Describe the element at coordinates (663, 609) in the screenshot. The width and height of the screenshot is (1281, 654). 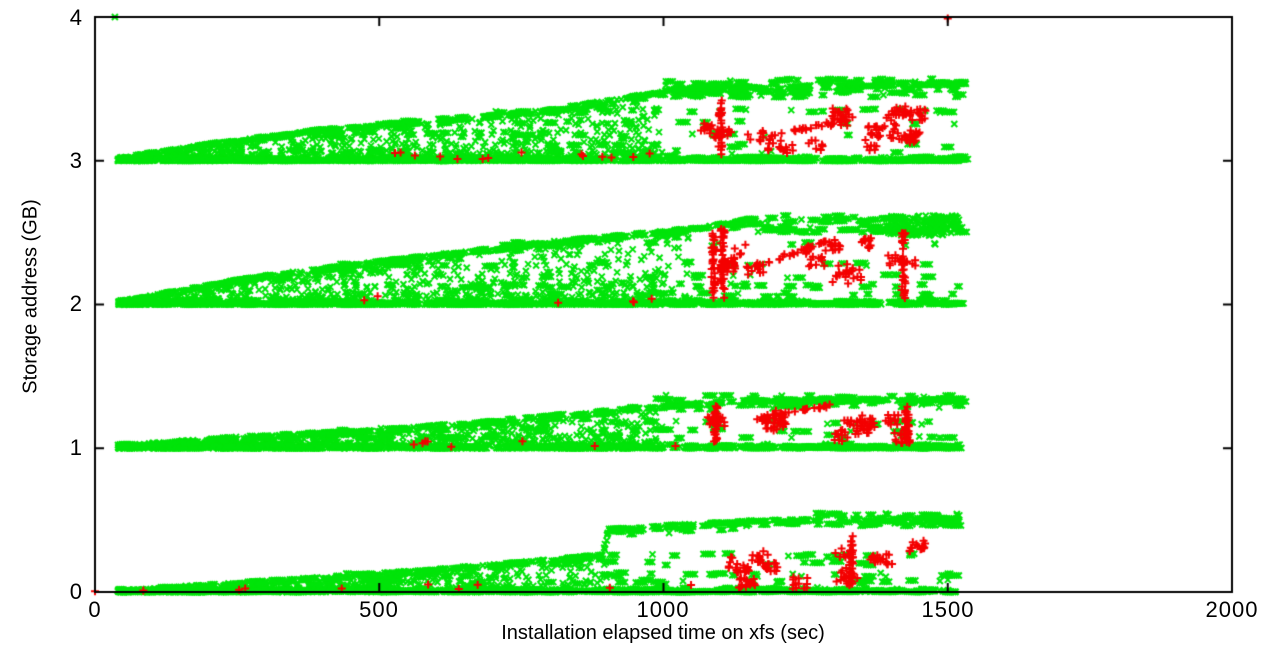
I see `x-tick-label-1000: 1000` at that location.